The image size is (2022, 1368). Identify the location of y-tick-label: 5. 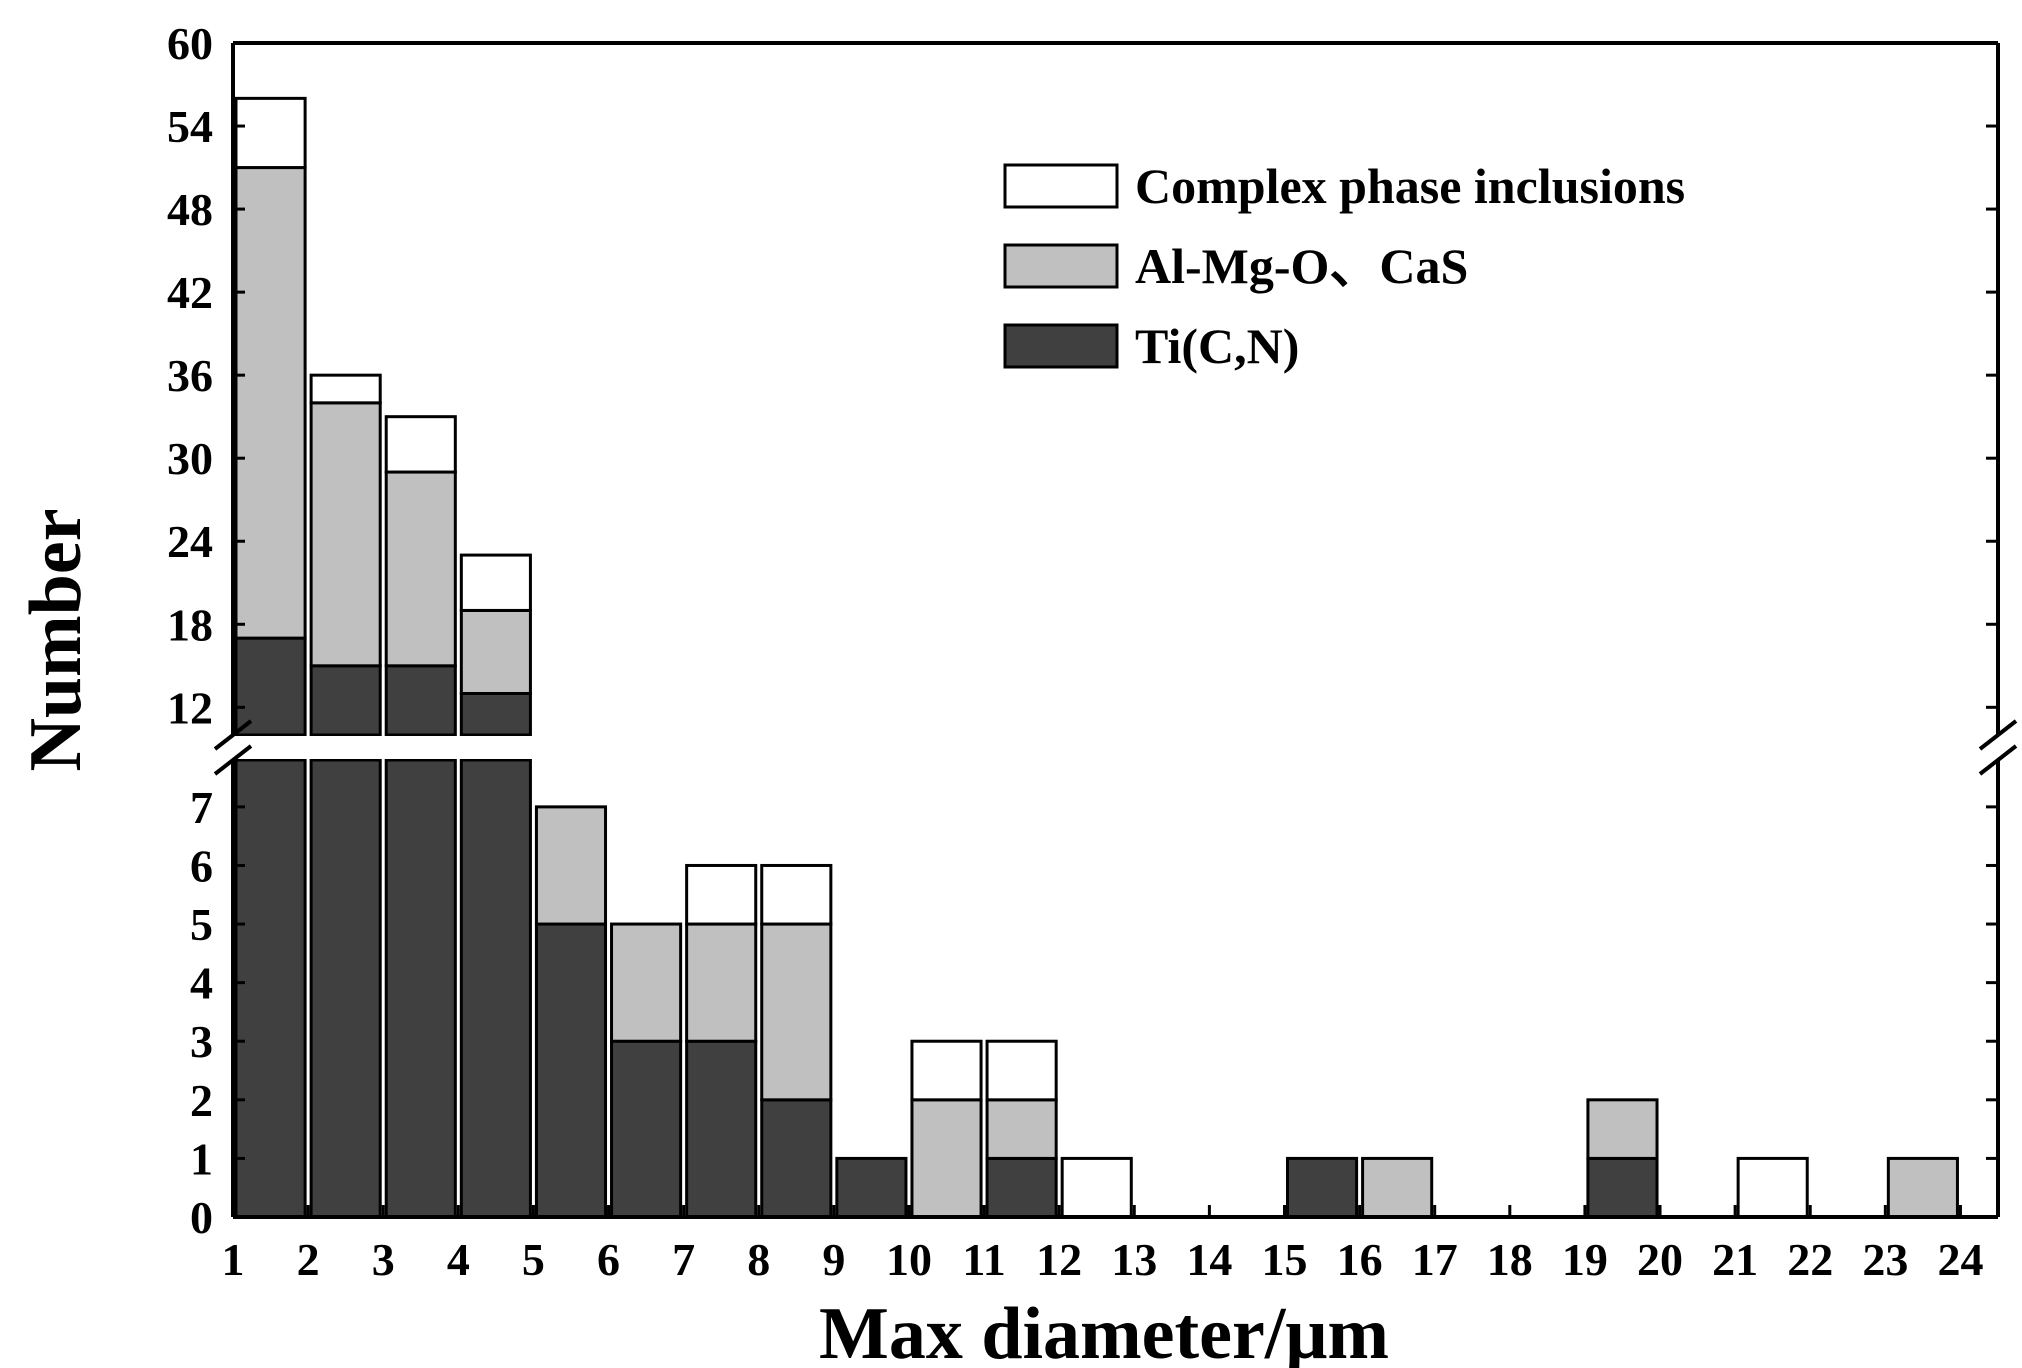
(201, 924).